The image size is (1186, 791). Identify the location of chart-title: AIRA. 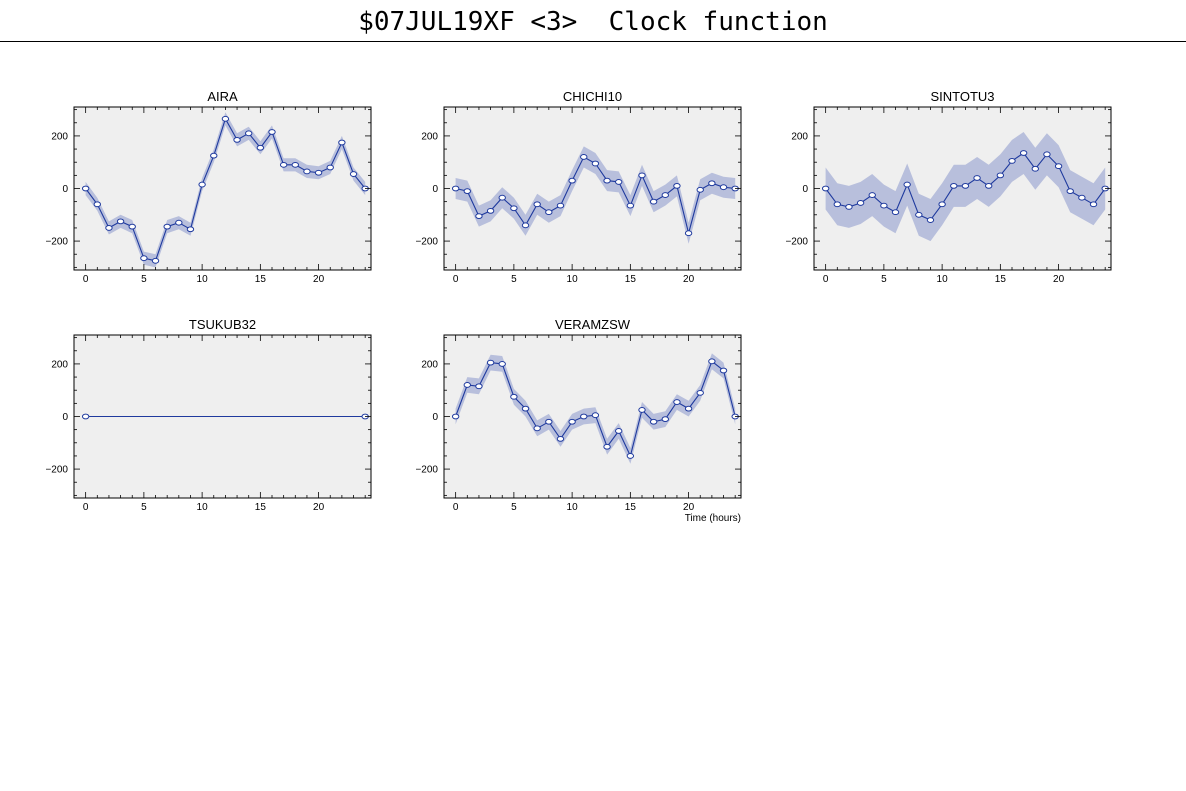
(222, 96).